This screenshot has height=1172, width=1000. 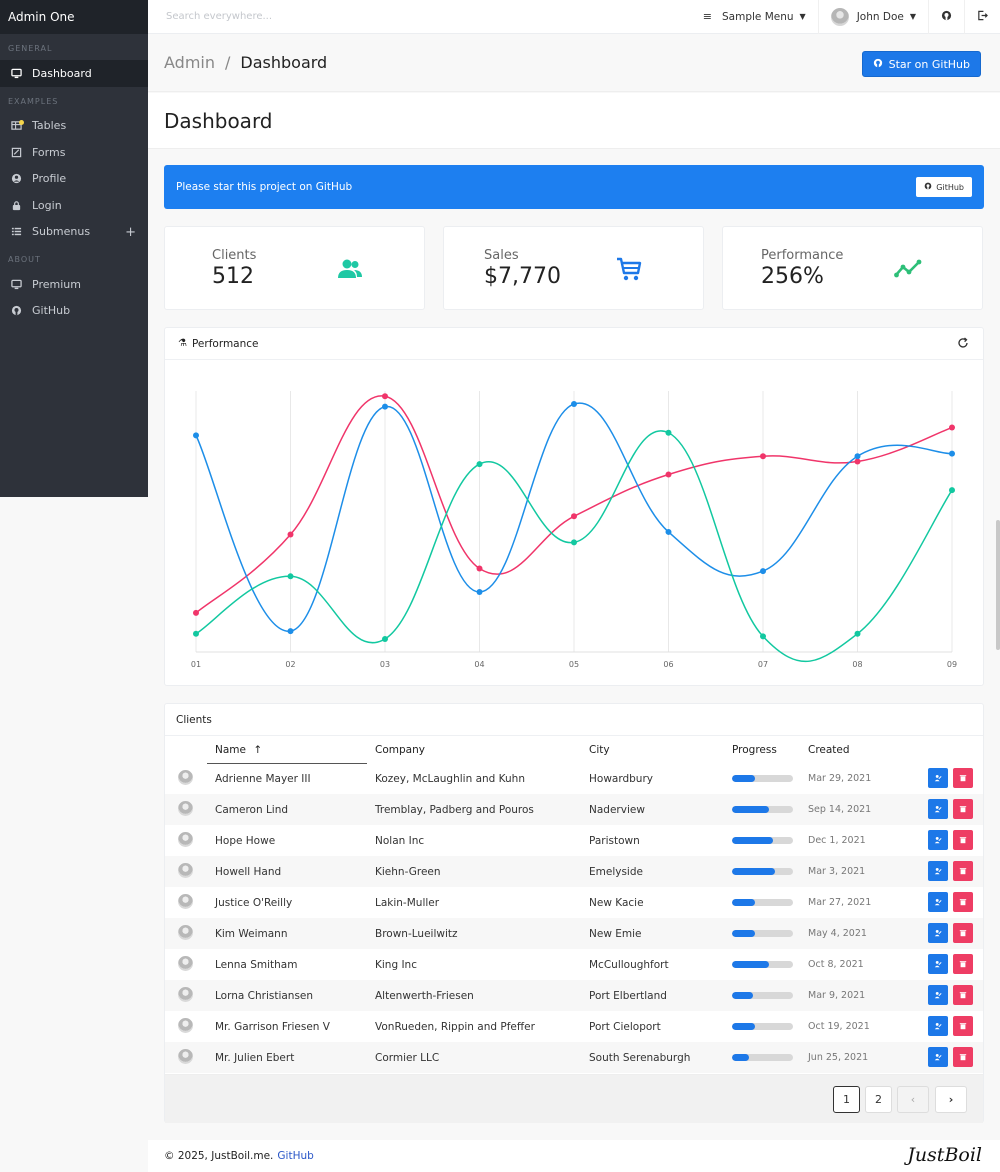 I want to click on scrollbar-thumb, so click(x=998, y=585).